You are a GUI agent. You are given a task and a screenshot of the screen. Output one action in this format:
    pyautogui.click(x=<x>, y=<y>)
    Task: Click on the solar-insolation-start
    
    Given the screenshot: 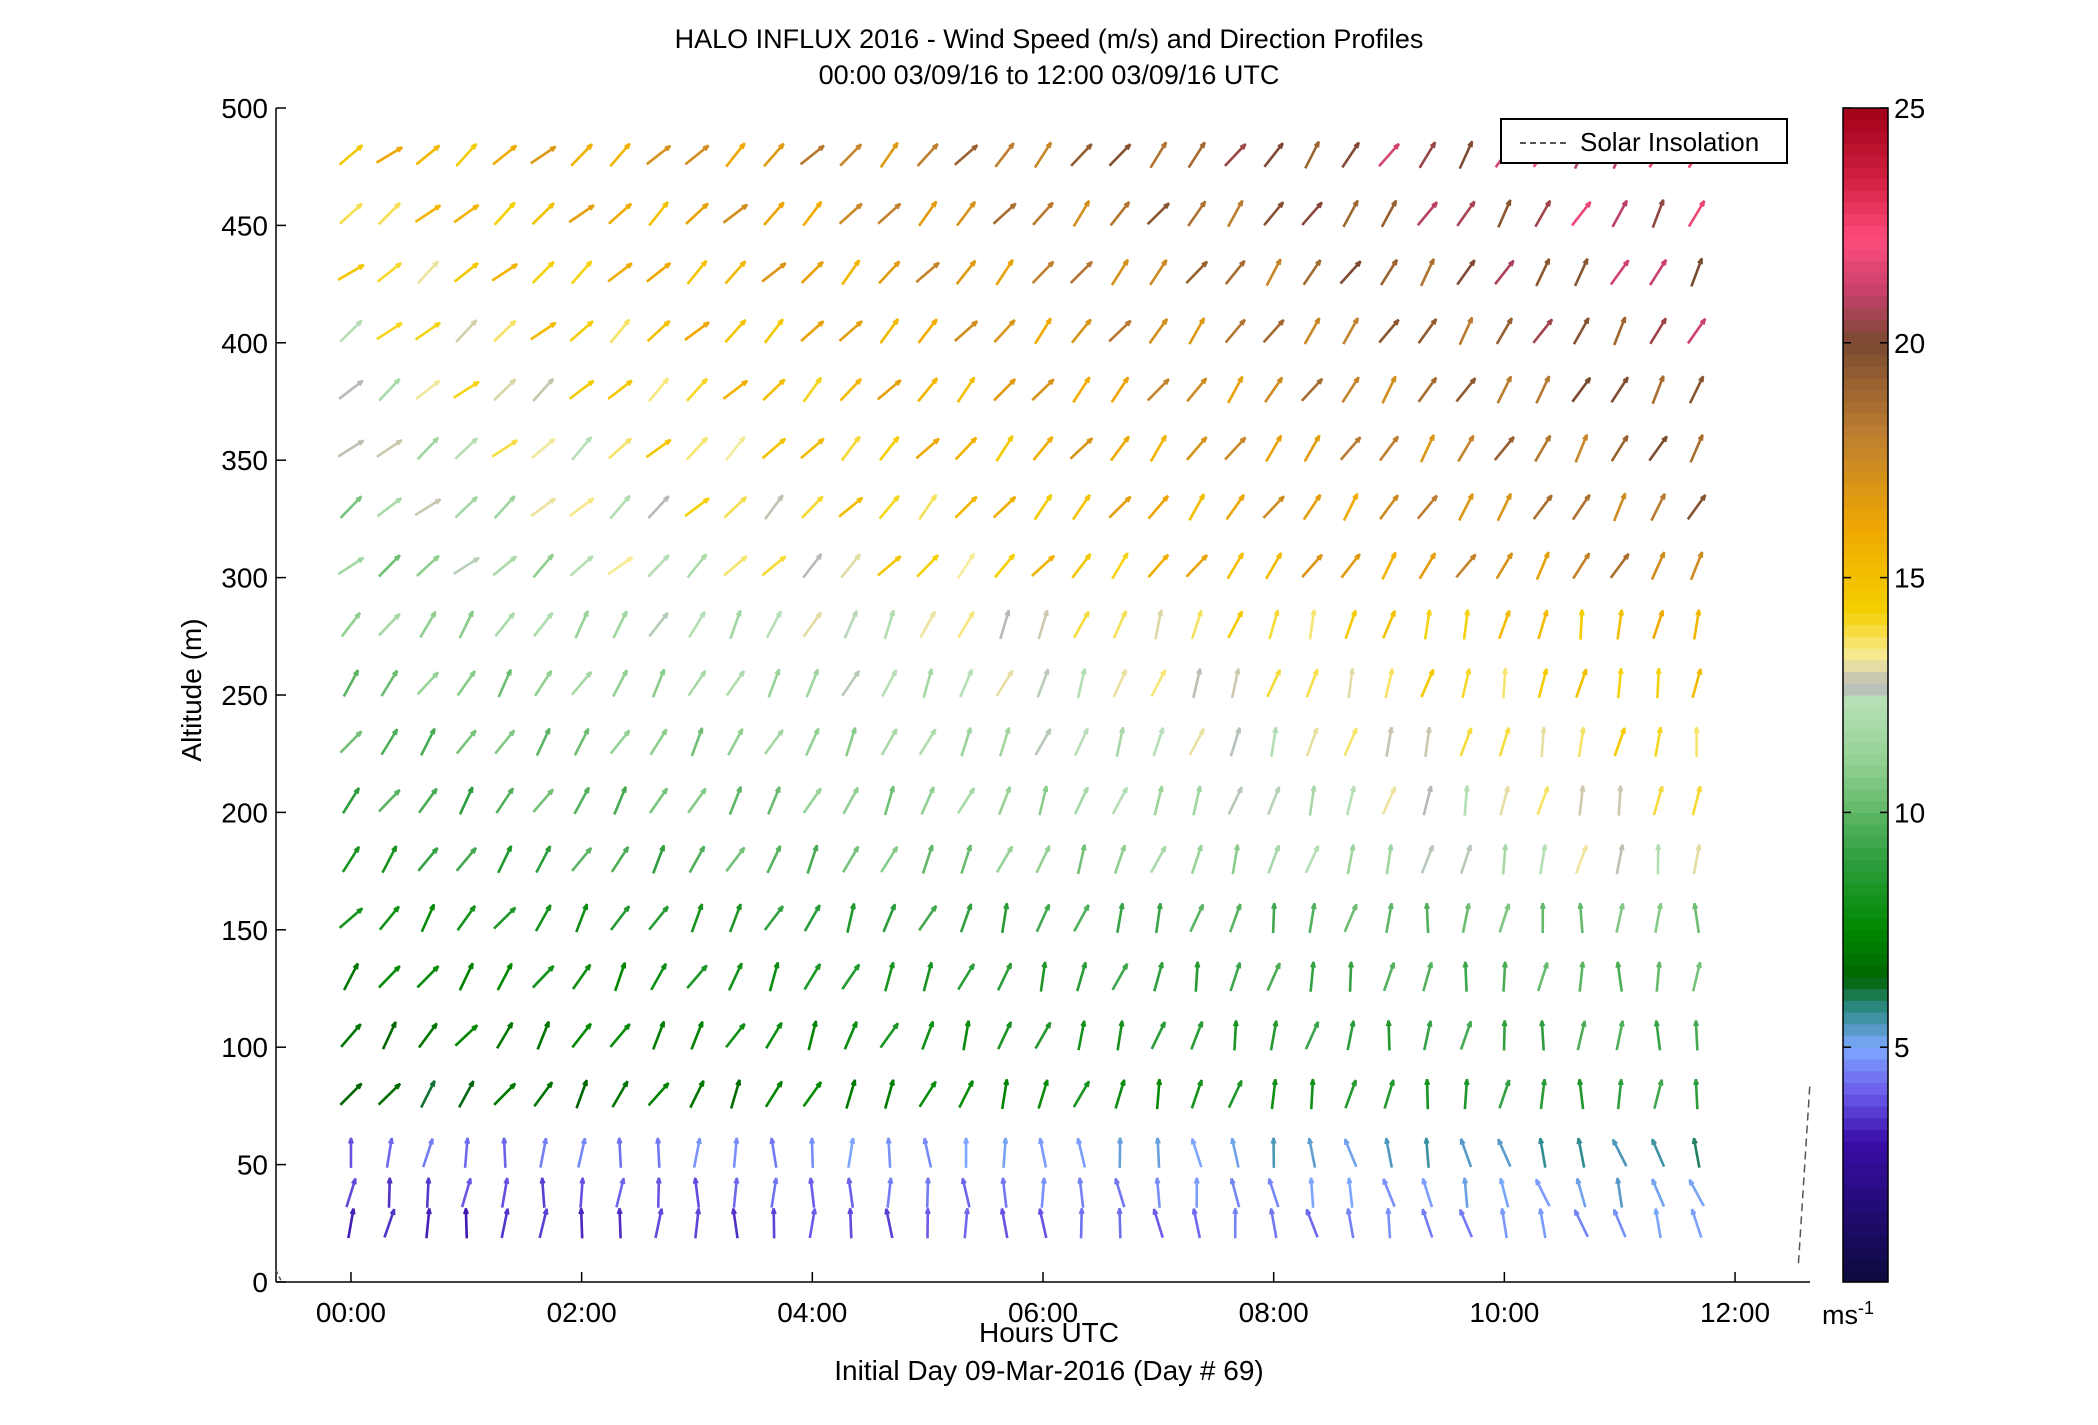 What is the action you would take?
    pyautogui.click(x=279, y=1276)
    